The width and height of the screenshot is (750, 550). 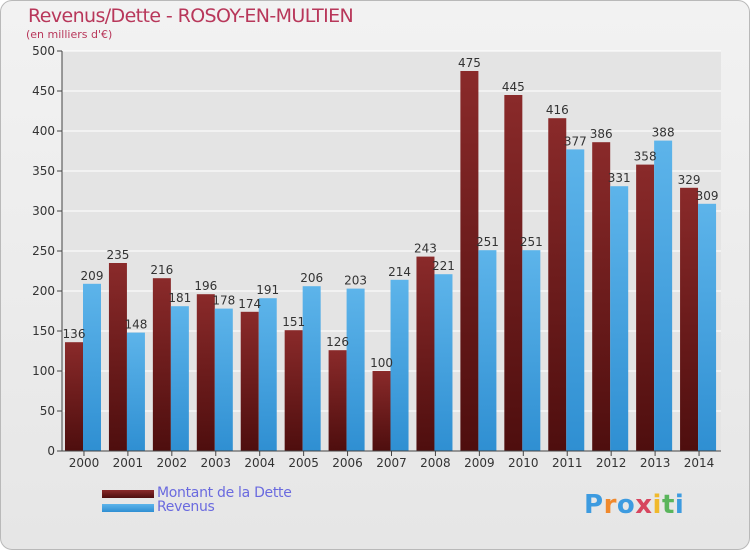 I want to click on chart-title: Revenus/Dette - ROSOY-EN-MULTIEN, so click(x=191, y=16).